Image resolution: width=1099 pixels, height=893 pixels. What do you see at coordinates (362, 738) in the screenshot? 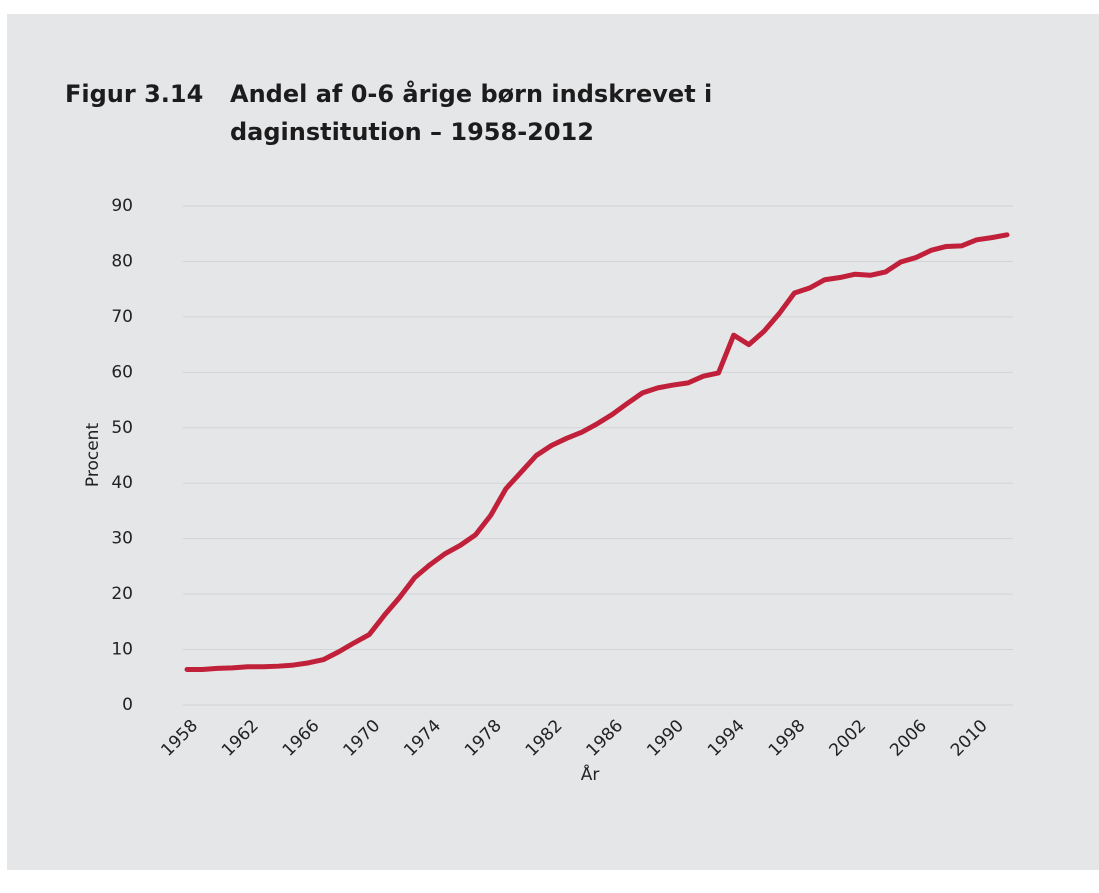
I see `x-tick-label: 1970` at bounding box center [362, 738].